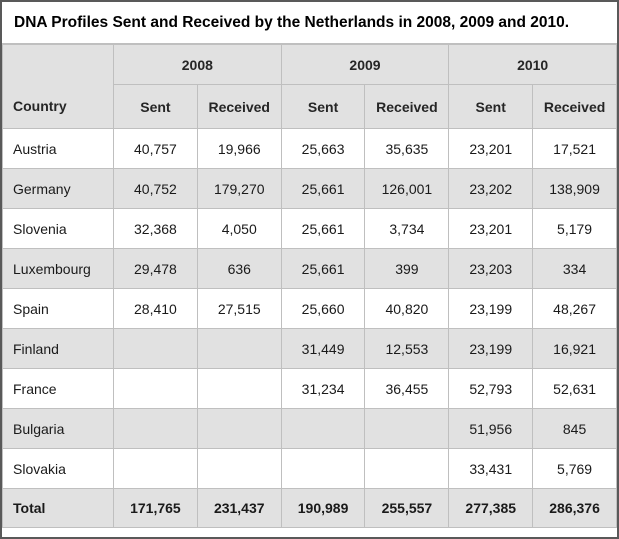 This screenshot has width=619, height=539. What do you see at coordinates (239, 308) in the screenshot?
I see `value-cell: 27,515` at bounding box center [239, 308].